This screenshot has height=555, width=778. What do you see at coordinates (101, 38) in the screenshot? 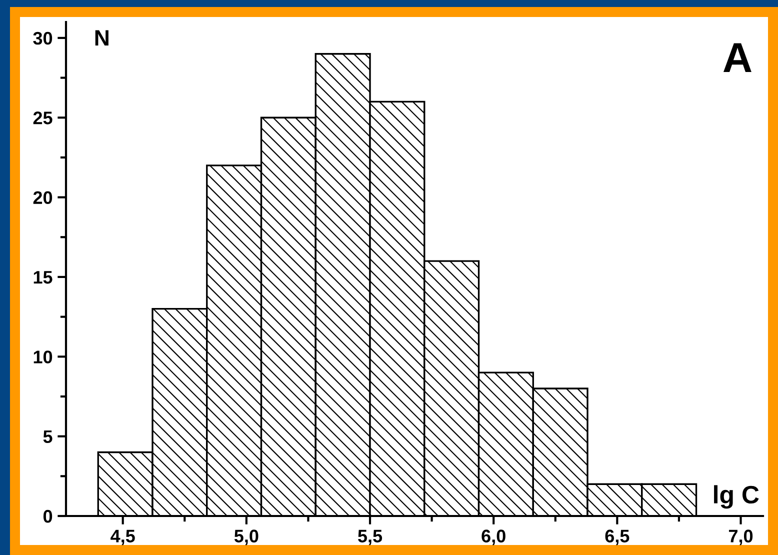
I see `y-axis-title: N` at bounding box center [101, 38].